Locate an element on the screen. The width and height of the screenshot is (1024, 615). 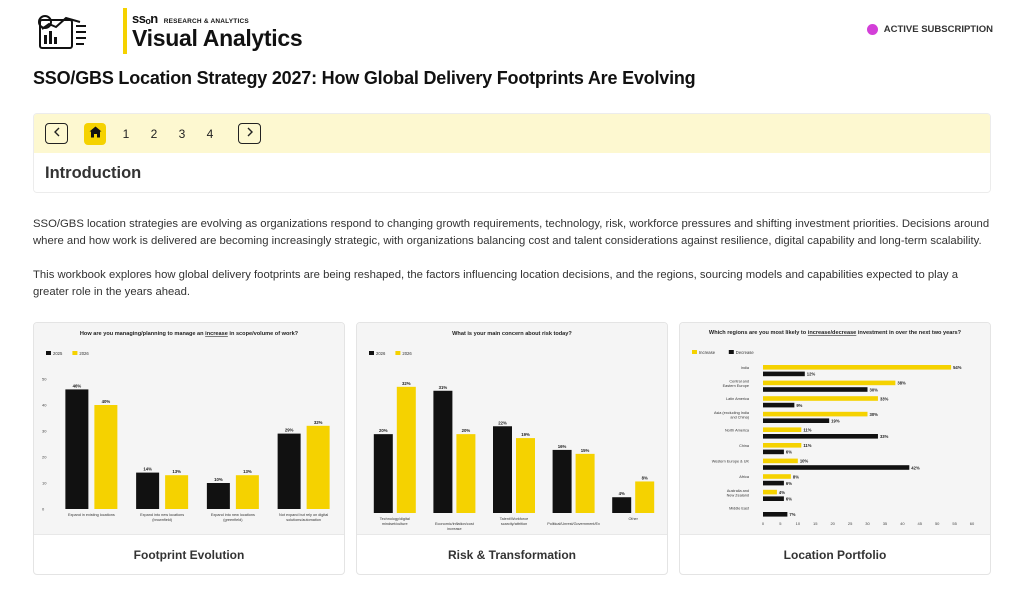
brand-divider is located at coordinates (125, 31).